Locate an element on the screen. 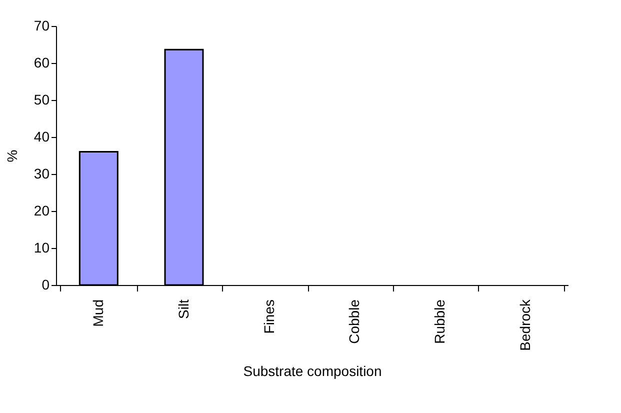 Image resolution: width=621 pixels, height=413 pixels. x-axis-title: Substrate composition is located at coordinates (312, 370).